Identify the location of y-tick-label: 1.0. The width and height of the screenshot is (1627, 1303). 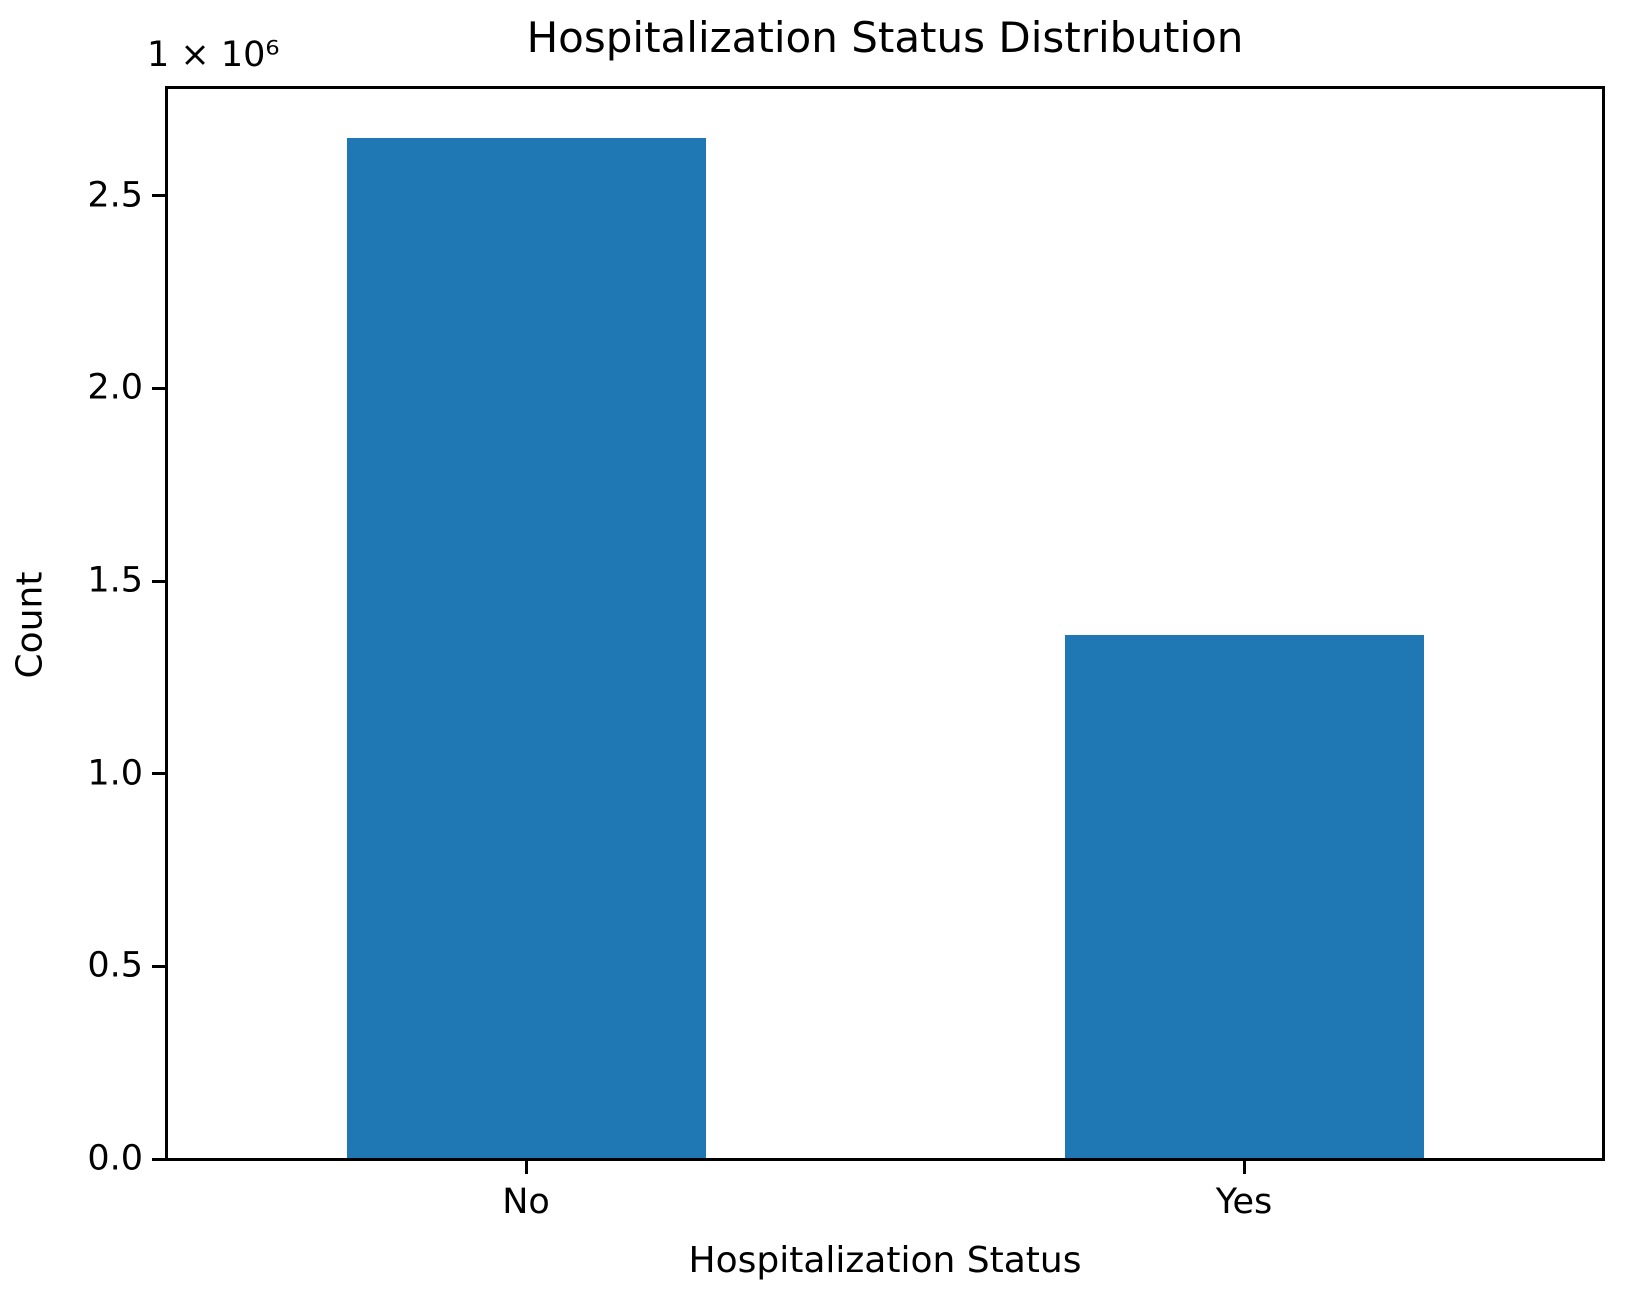
(115, 773).